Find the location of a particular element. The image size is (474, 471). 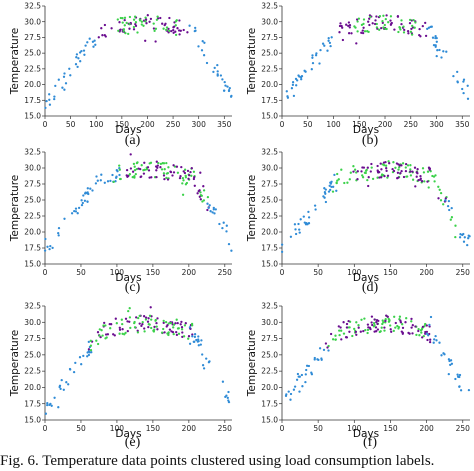

x-tick-label: 350 is located at coordinates (224, 124).